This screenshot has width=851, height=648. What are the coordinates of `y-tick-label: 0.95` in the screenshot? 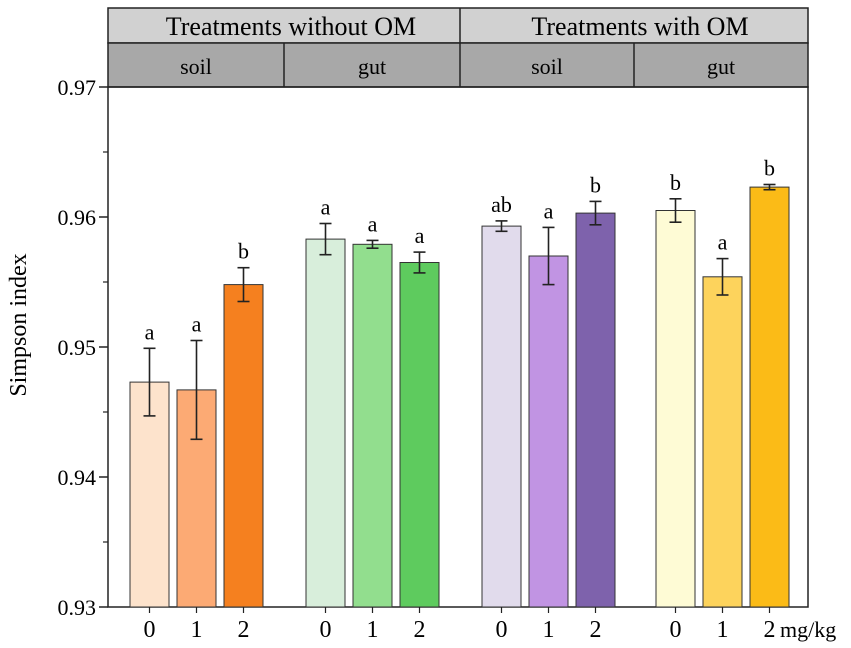 It's located at (77, 347).